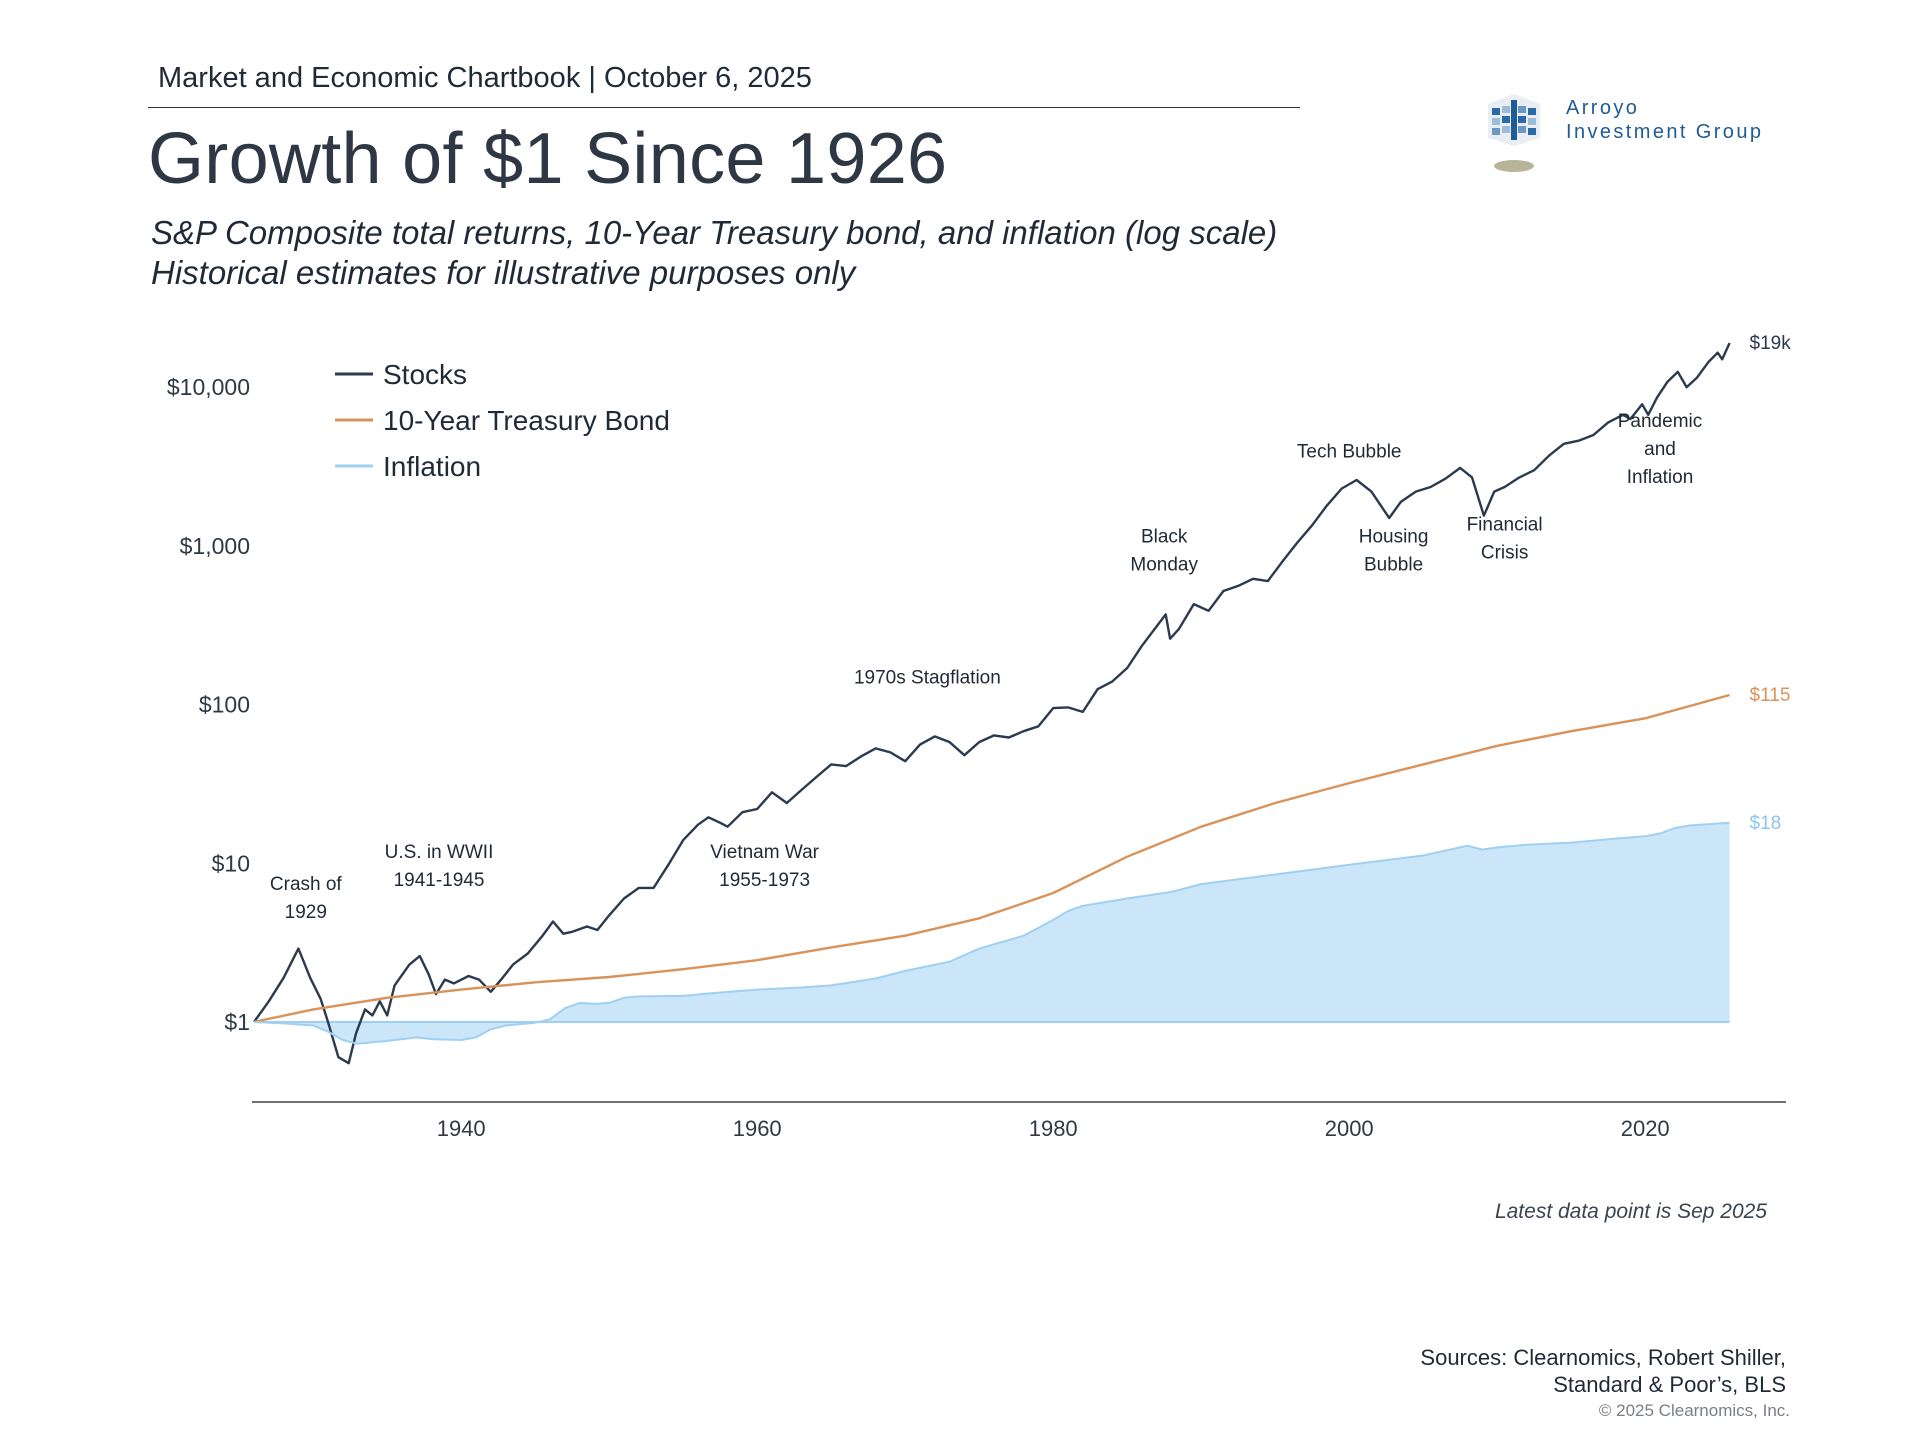 The height and width of the screenshot is (1440, 1920). Describe the element at coordinates (1645, 1128) in the screenshot. I see `x-tick-label: 2020` at that location.